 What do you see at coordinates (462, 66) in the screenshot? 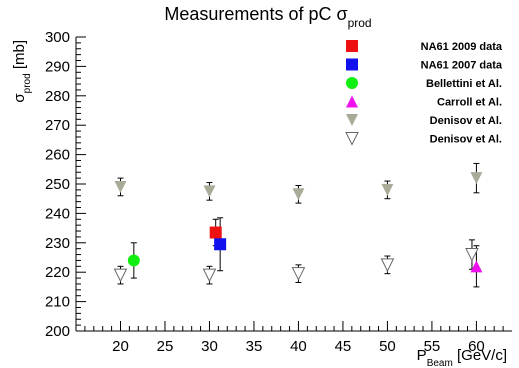
I see `legend-label: NA61 2007 data` at bounding box center [462, 66].